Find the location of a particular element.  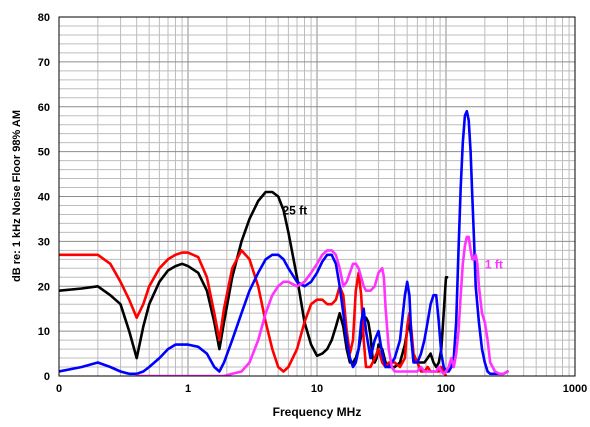

y-tick-label: 60 is located at coordinates (44, 108).